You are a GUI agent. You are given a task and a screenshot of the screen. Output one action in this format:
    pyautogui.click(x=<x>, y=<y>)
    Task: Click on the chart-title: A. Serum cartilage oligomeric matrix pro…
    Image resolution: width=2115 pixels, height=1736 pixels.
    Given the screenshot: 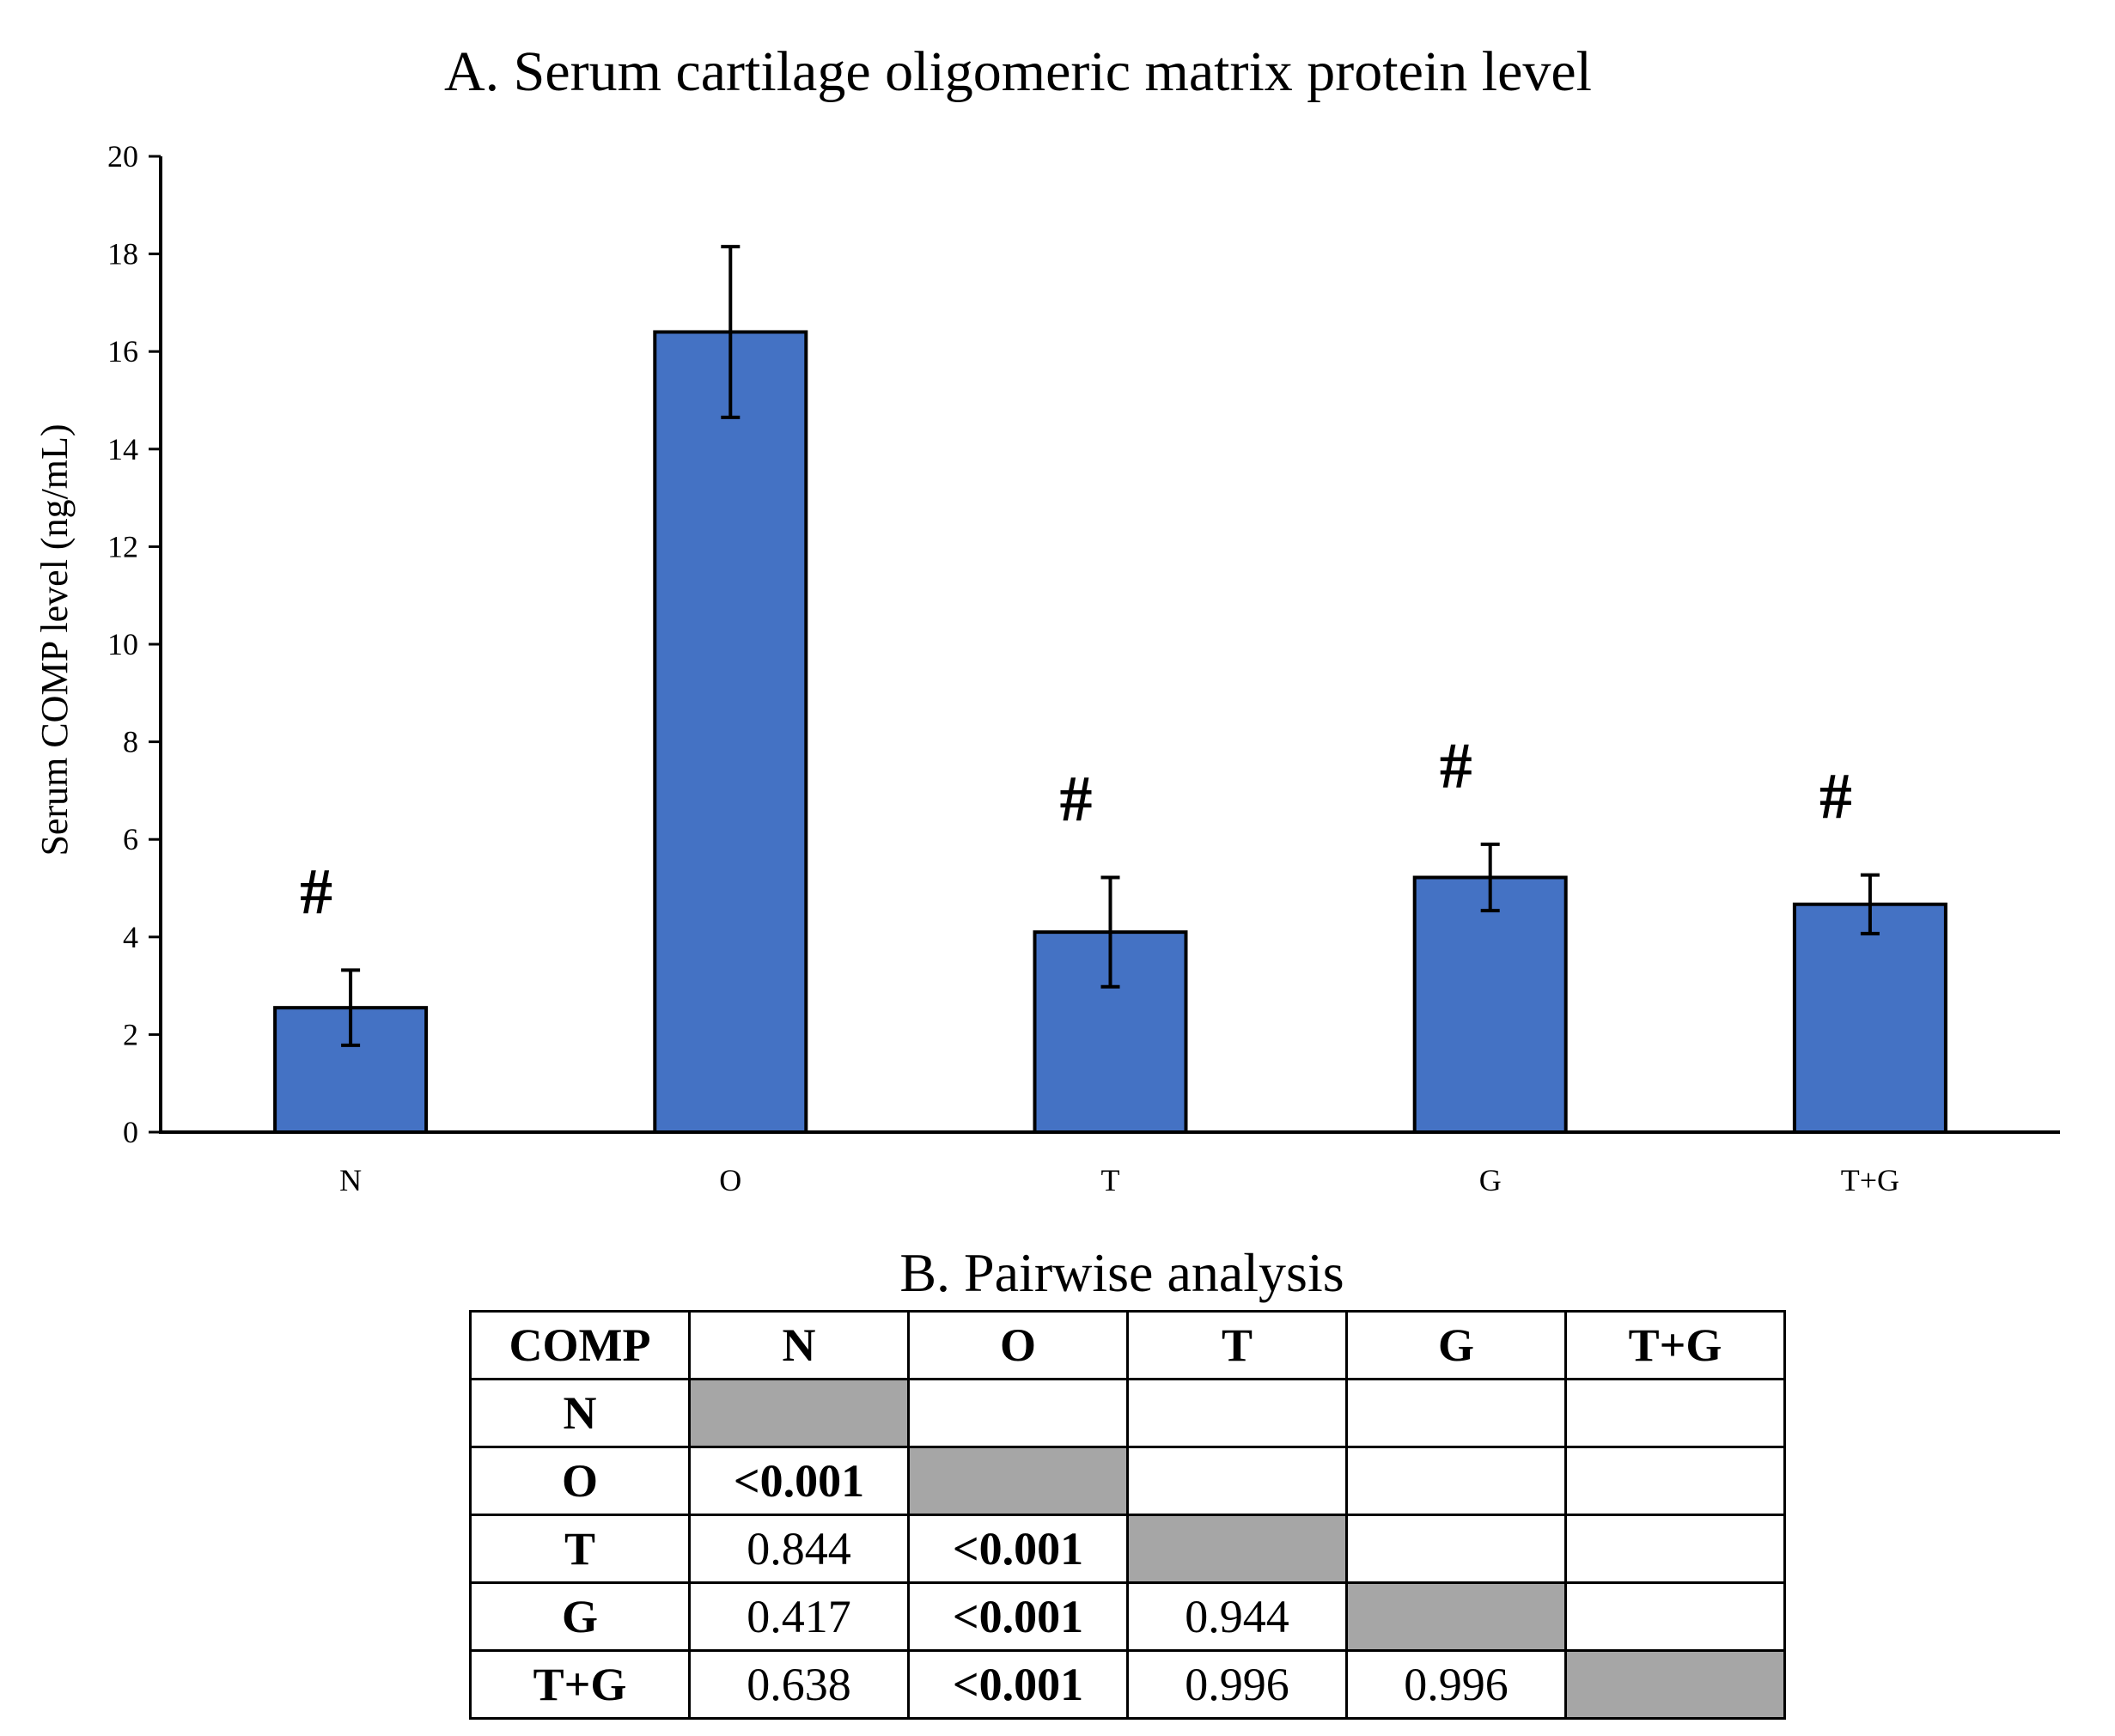 What is the action you would take?
    pyautogui.click(x=1018, y=71)
    